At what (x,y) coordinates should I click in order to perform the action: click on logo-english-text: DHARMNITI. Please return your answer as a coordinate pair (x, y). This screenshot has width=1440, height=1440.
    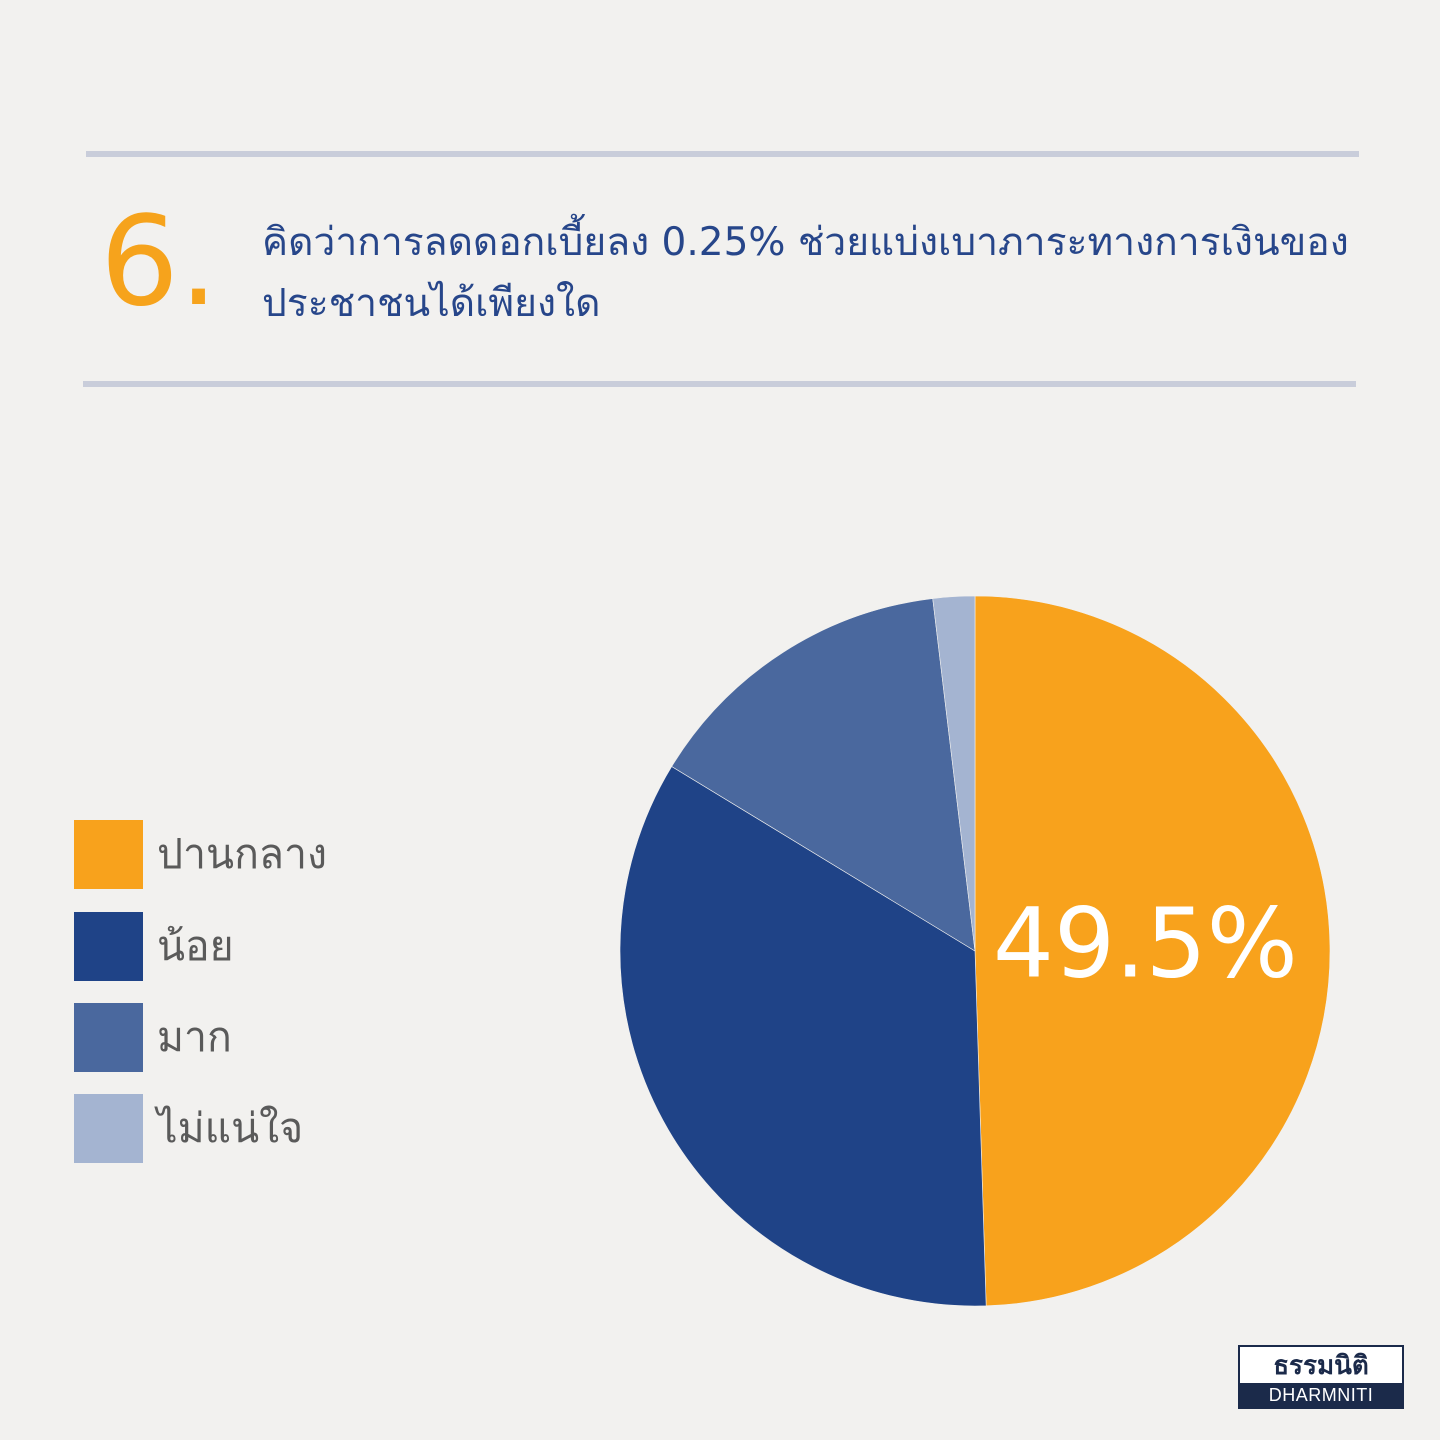
    Looking at the image, I should click on (1321, 1395).